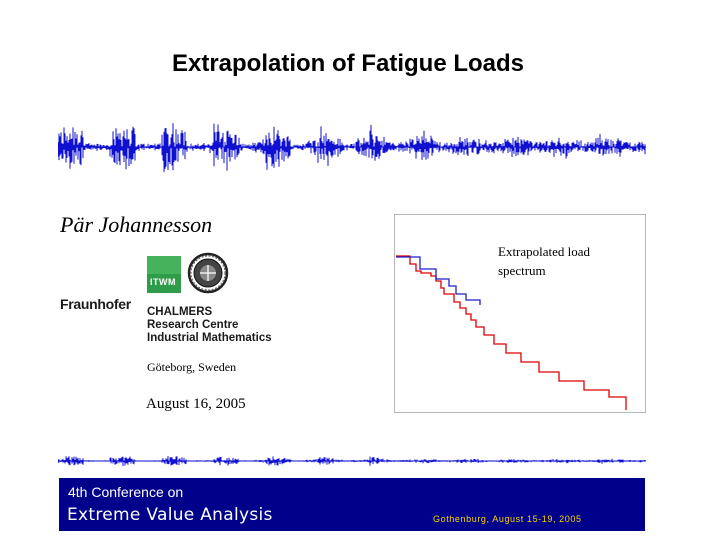 The image size is (720, 540). I want to click on spectrum-label-line: spectrum, so click(522, 270).